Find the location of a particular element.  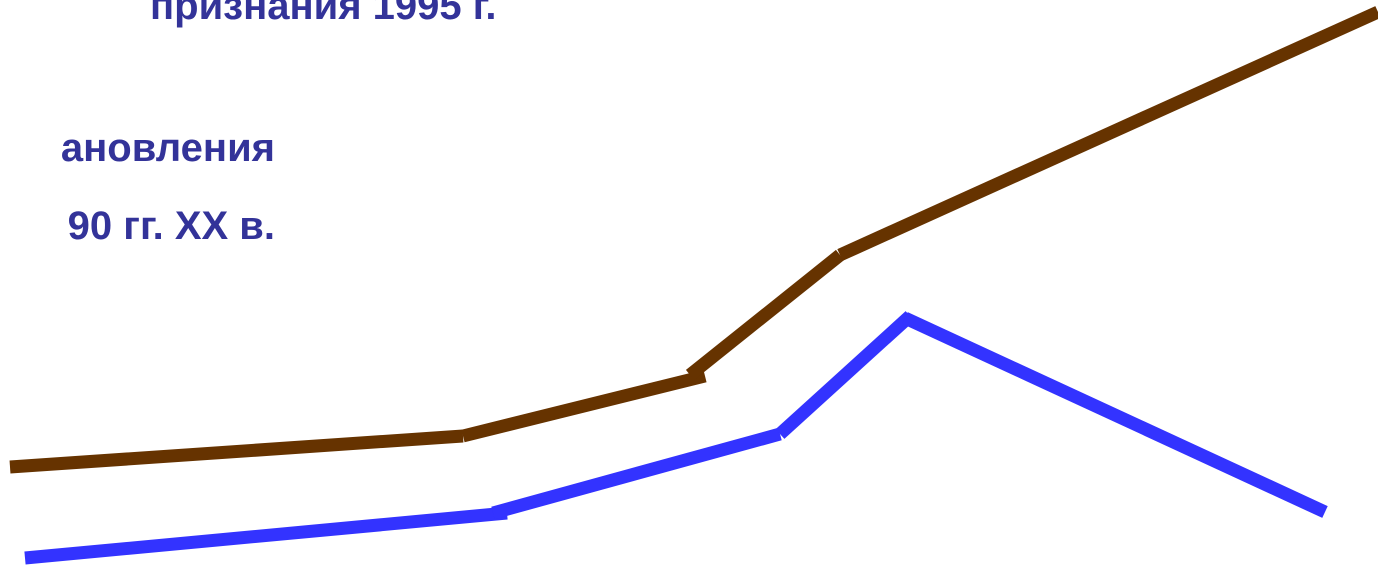

caption-line-1: ановления is located at coordinates (167, 148).